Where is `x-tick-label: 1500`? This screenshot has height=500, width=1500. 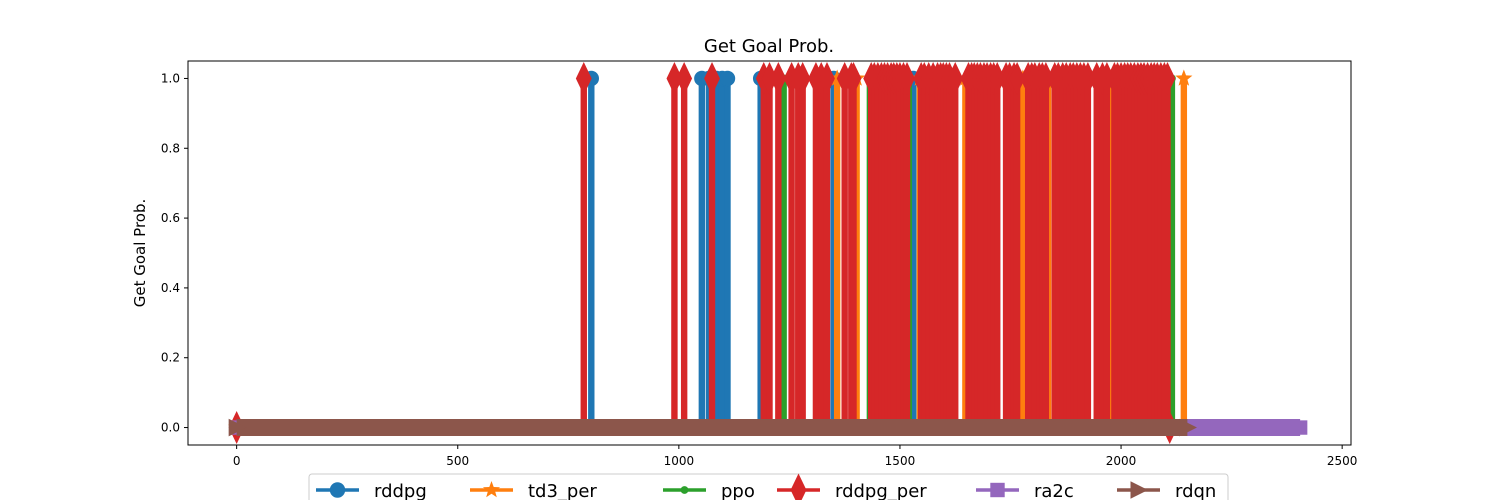
x-tick-label: 1500 is located at coordinates (900, 461).